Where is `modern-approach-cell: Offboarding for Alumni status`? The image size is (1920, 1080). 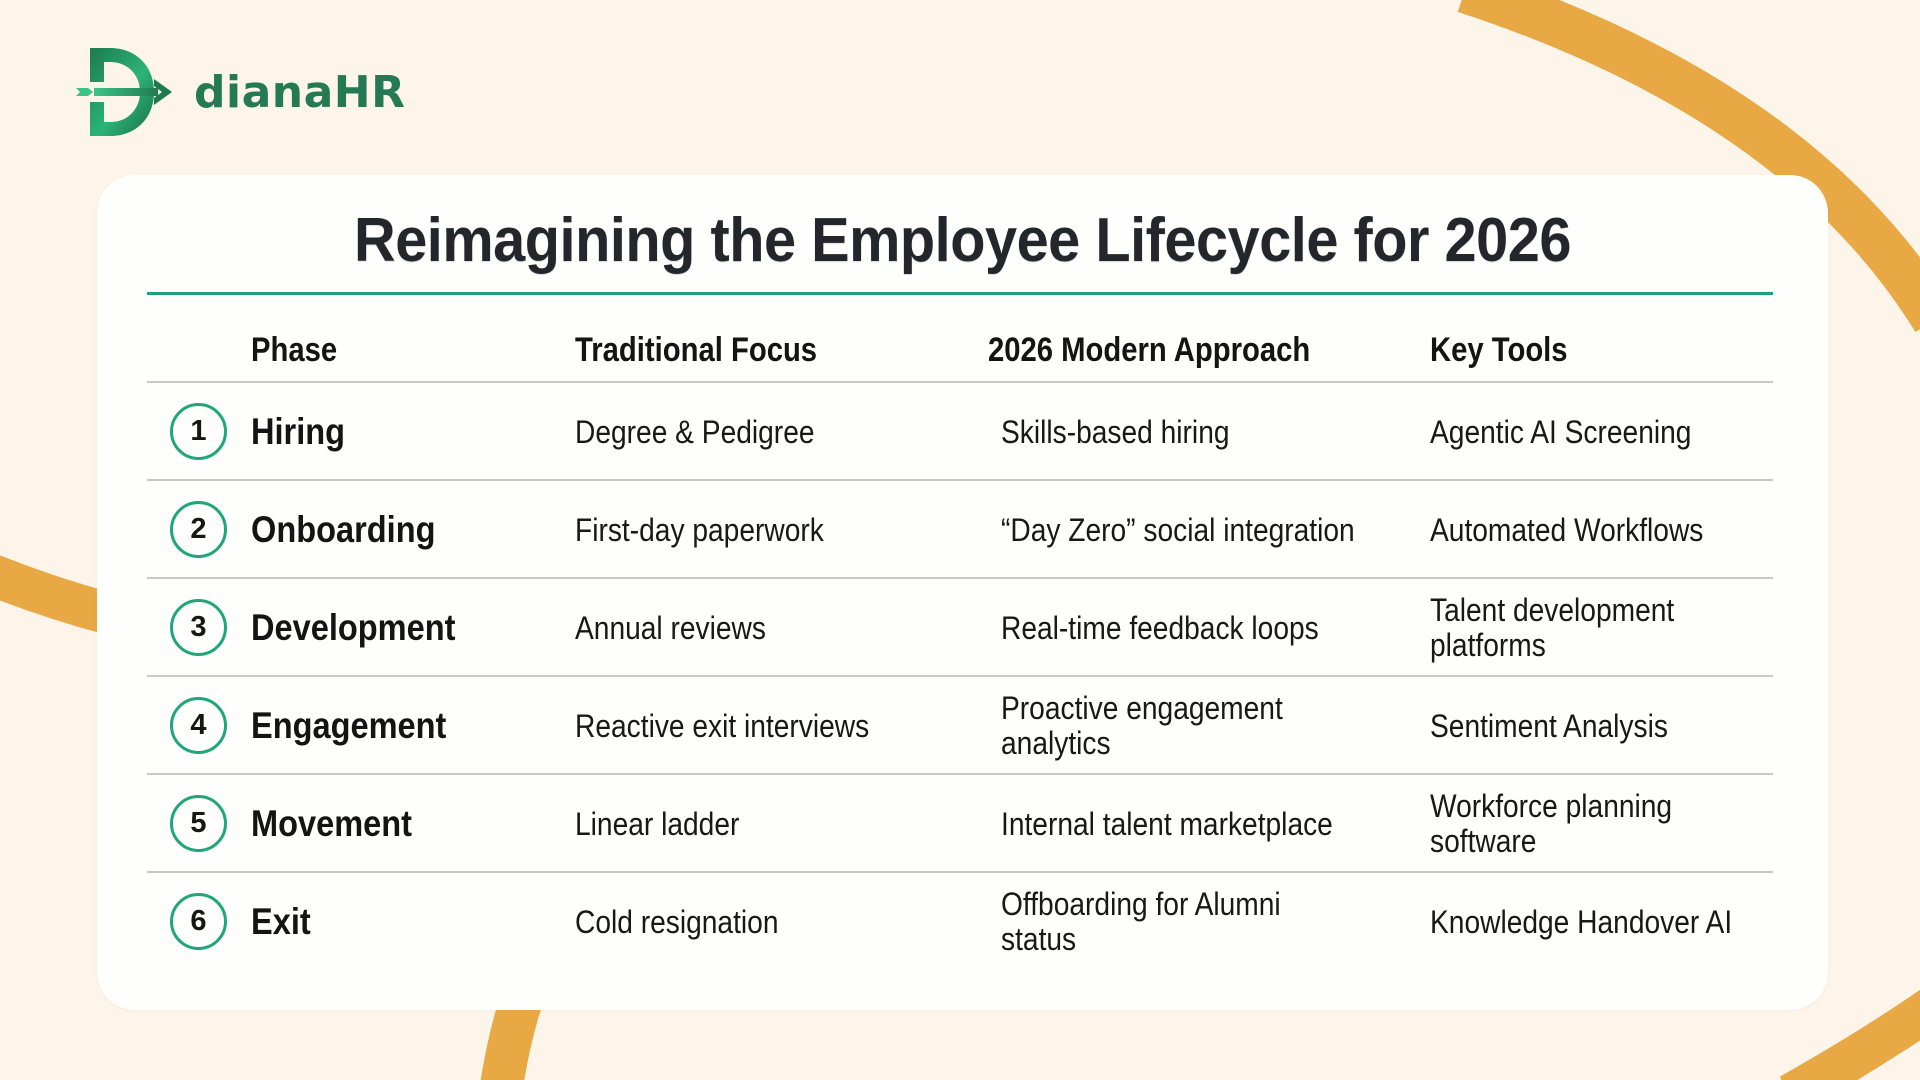
modern-approach-cell: Offboarding for Alumni status is located at coordinates (1141, 921).